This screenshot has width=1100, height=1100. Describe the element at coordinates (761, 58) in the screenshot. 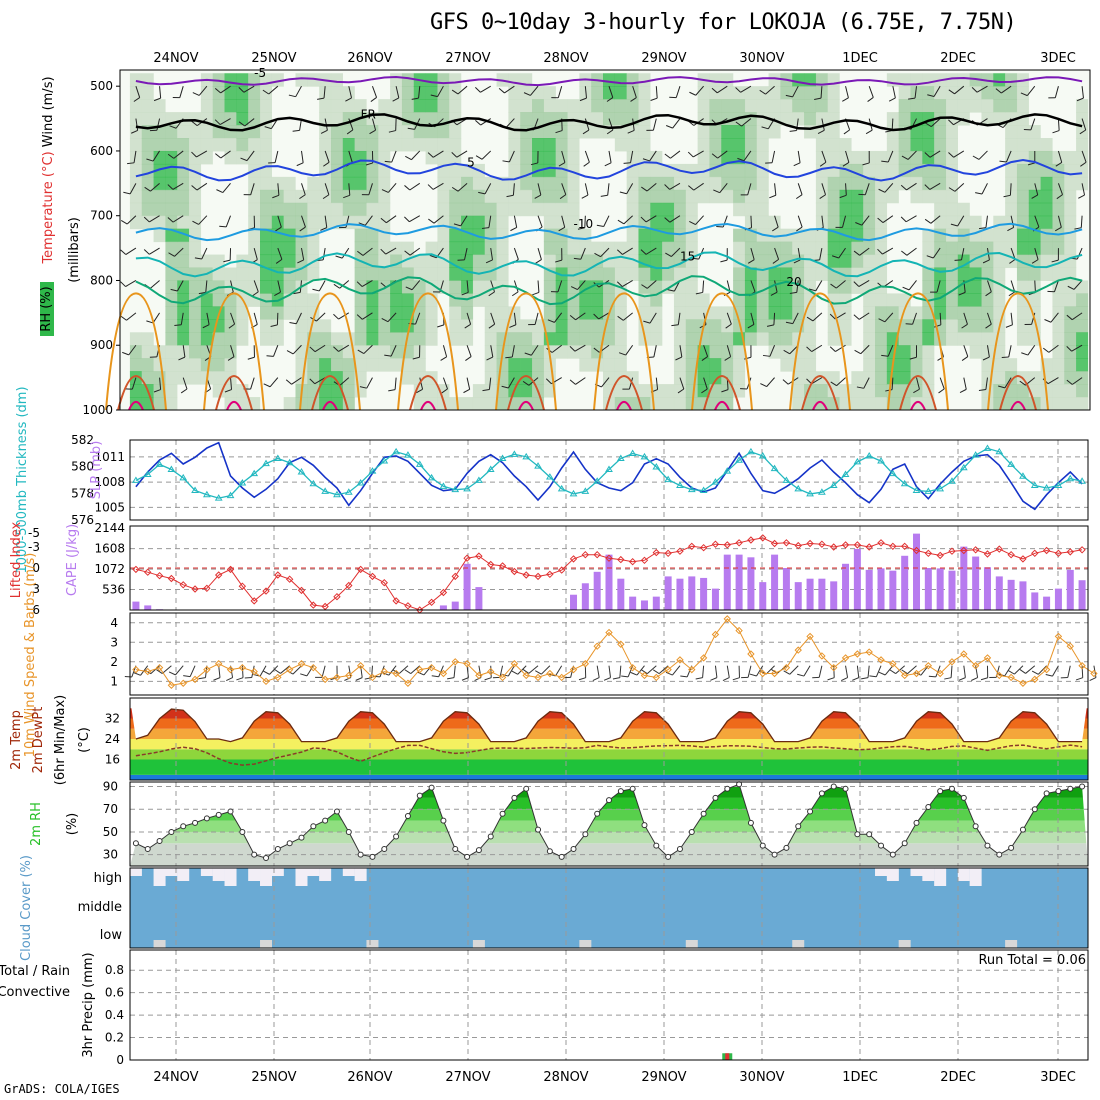

I see `date-label-top-30NOV: 30NOV` at that location.